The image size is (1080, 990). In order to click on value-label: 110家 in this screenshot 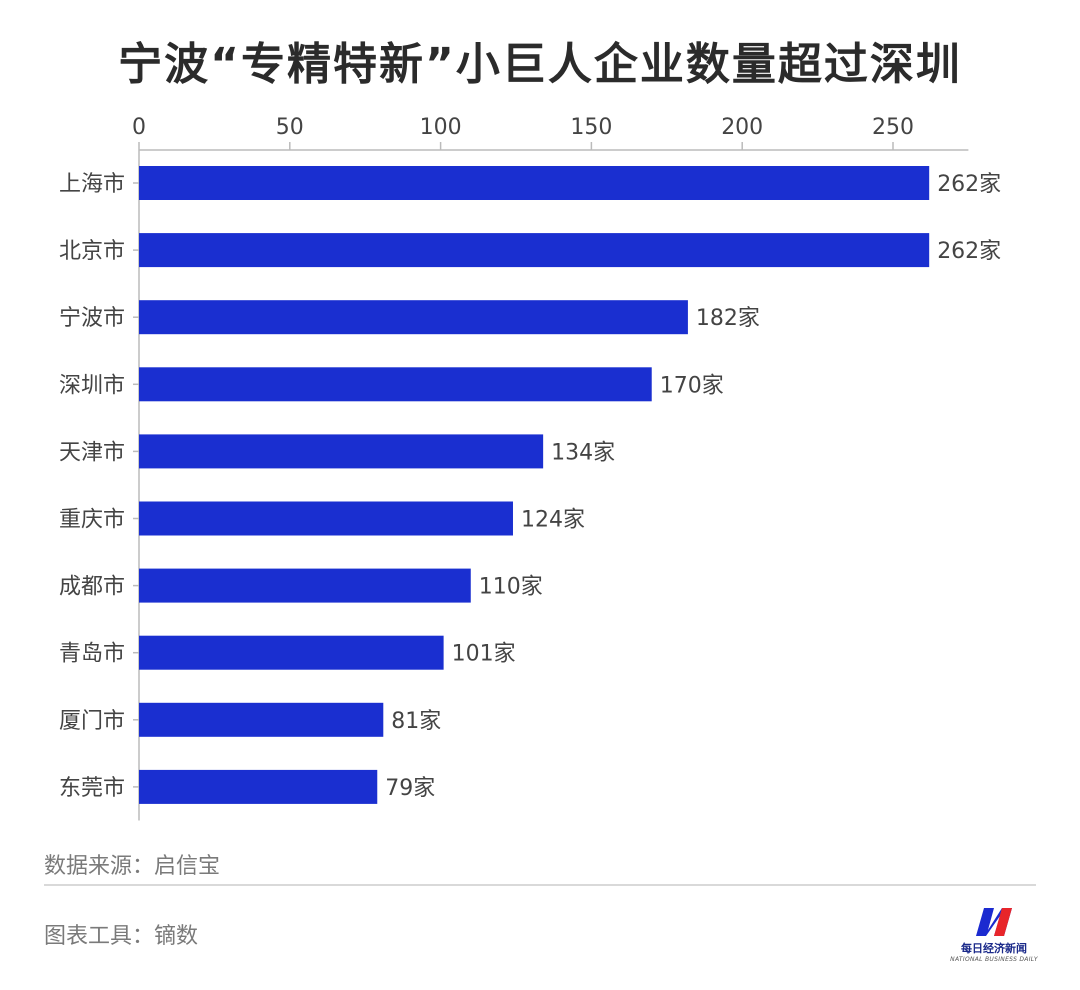, I will do `click(511, 587)`.